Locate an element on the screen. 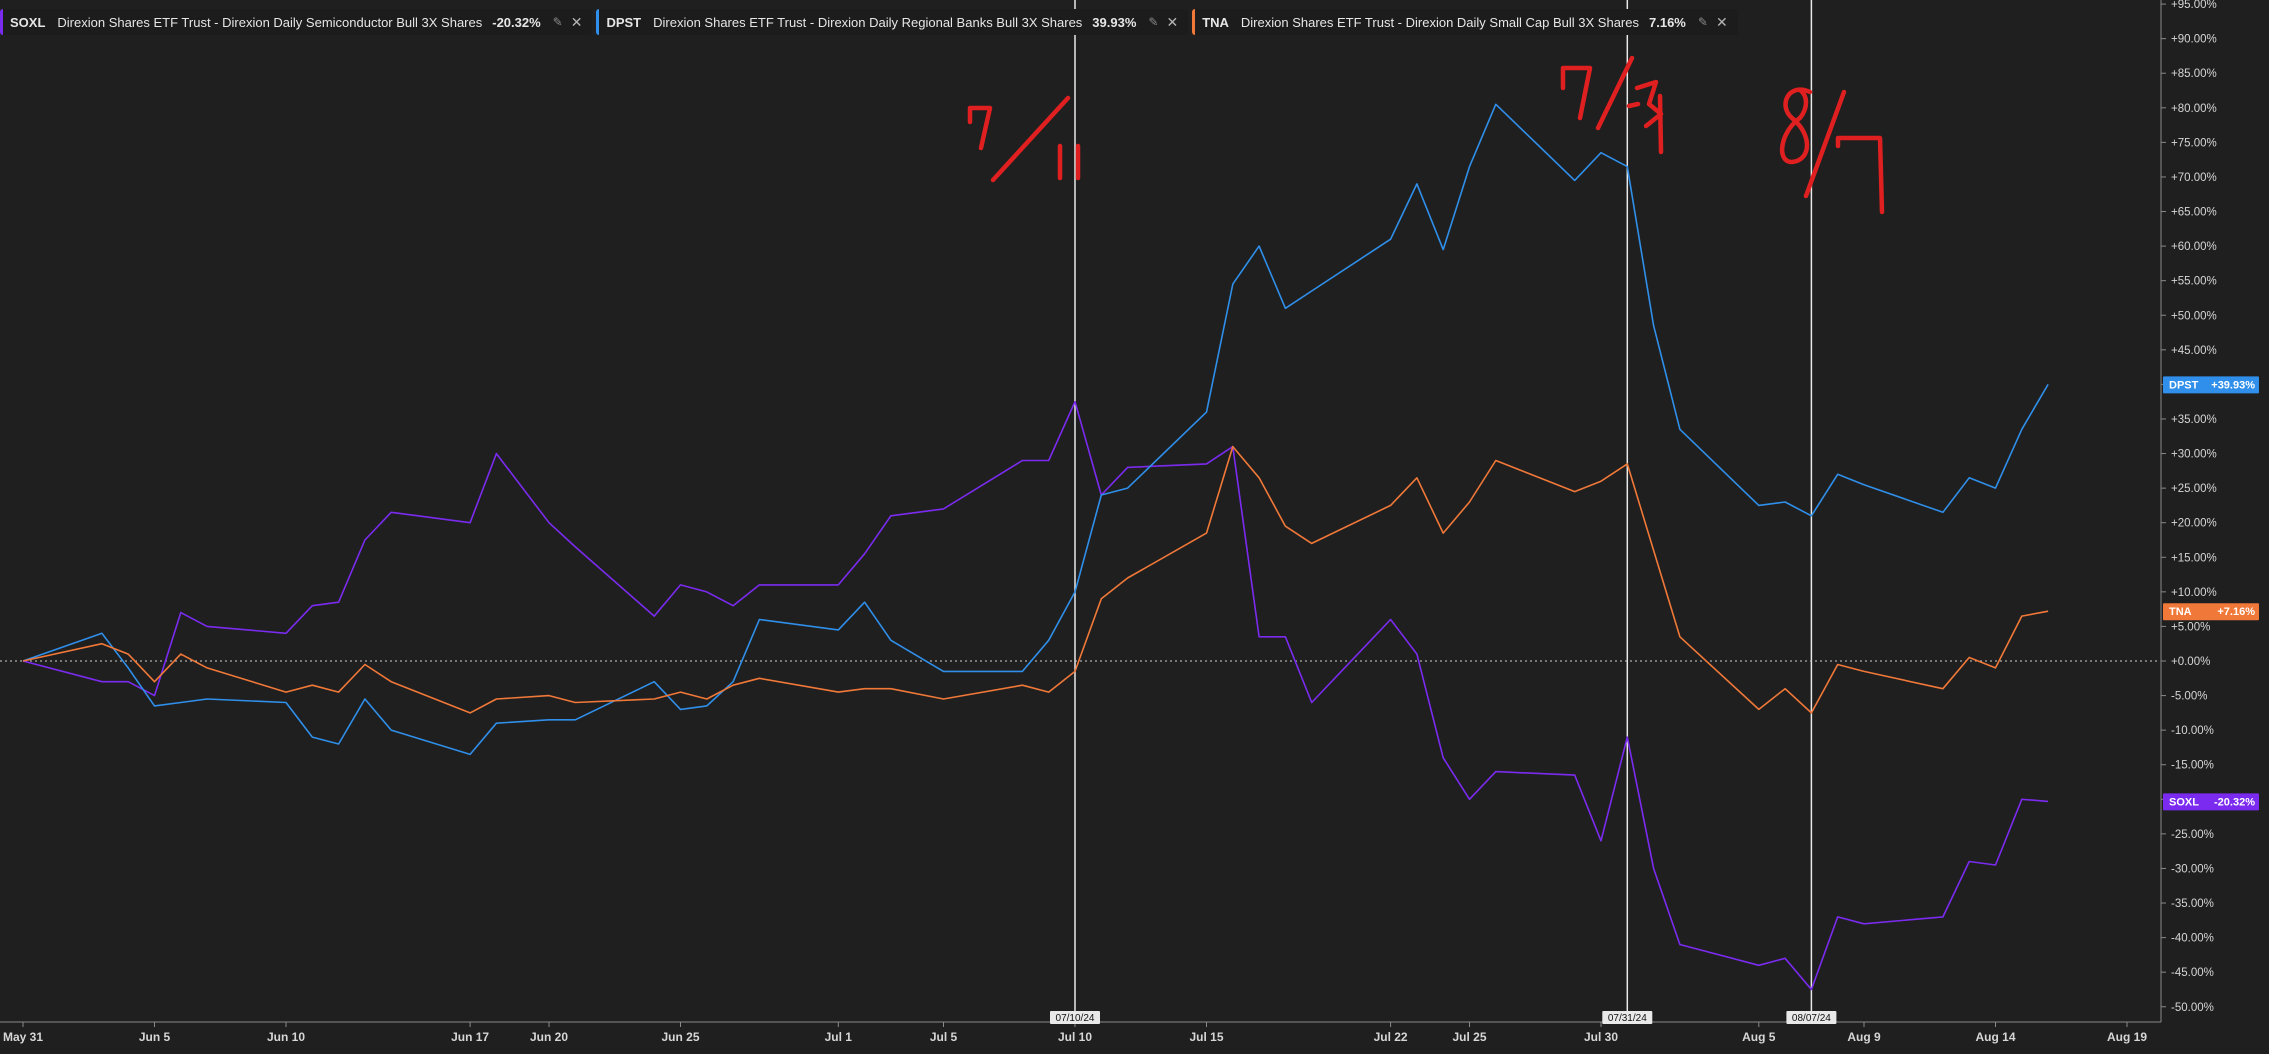 This screenshot has height=1054, width=2269. y-tick-label: +30.00% is located at coordinates (2194, 455).